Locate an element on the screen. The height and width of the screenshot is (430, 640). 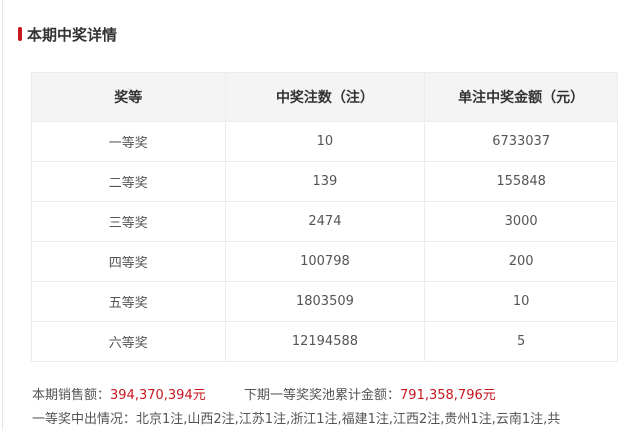
cell-count: 12194588 is located at coordinates (325, 341).